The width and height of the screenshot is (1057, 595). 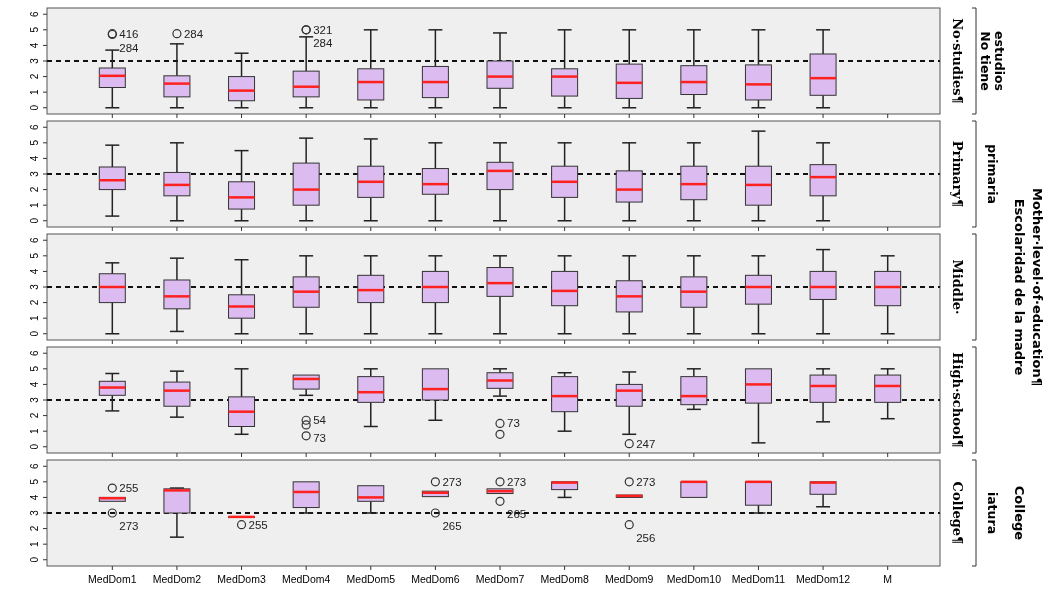 I want to click on annotation: 256, so click(x=646, y=537).